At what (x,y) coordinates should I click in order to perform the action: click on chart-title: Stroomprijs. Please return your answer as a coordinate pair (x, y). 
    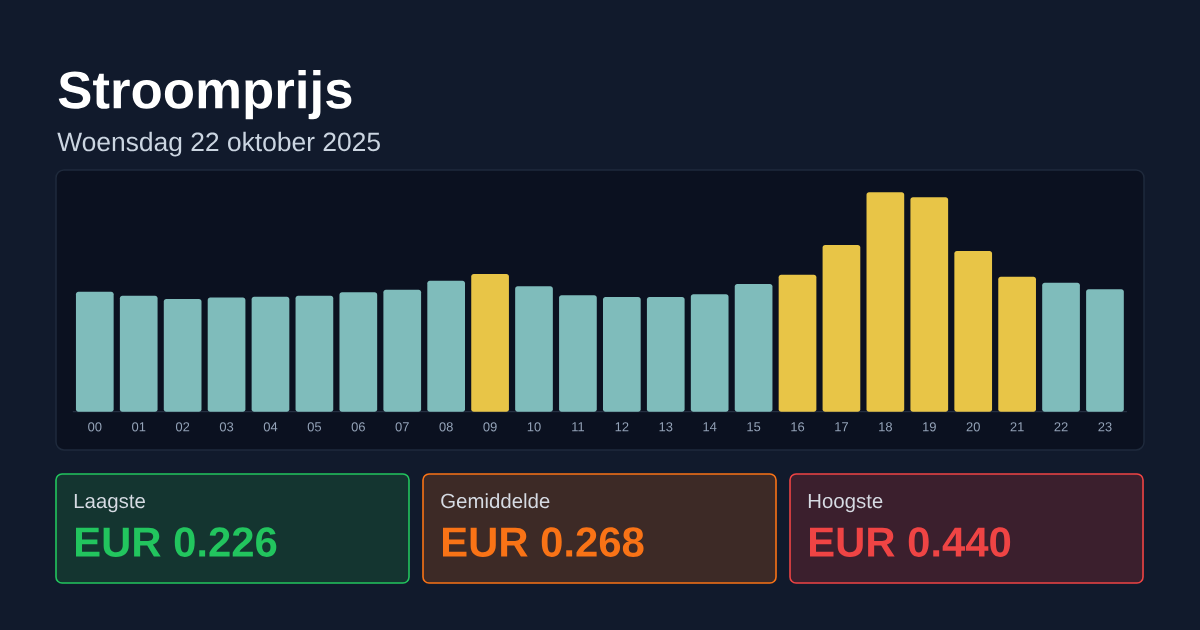
    Looking at the image, I should click on (205, 95).